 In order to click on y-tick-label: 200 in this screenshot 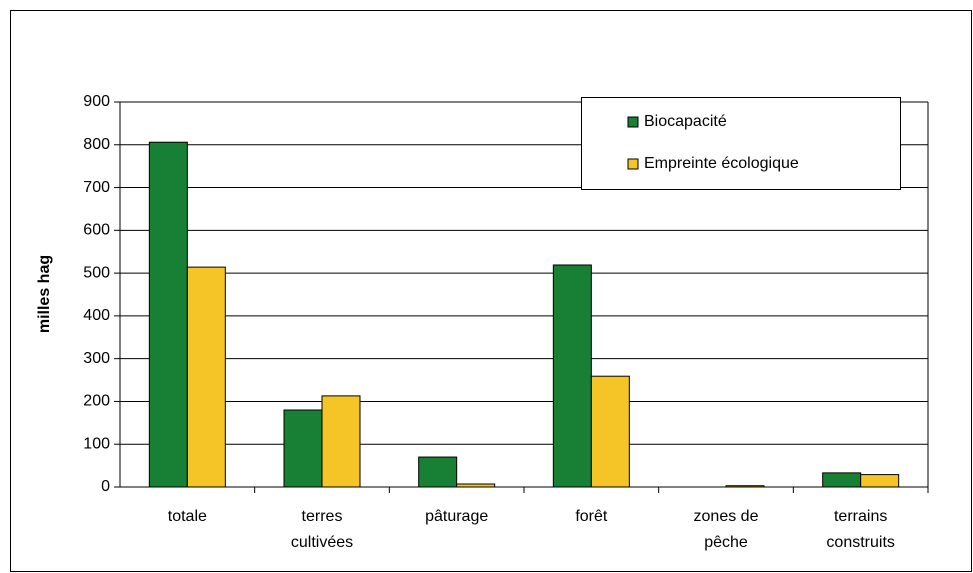, I will do `click(96, 401)`.